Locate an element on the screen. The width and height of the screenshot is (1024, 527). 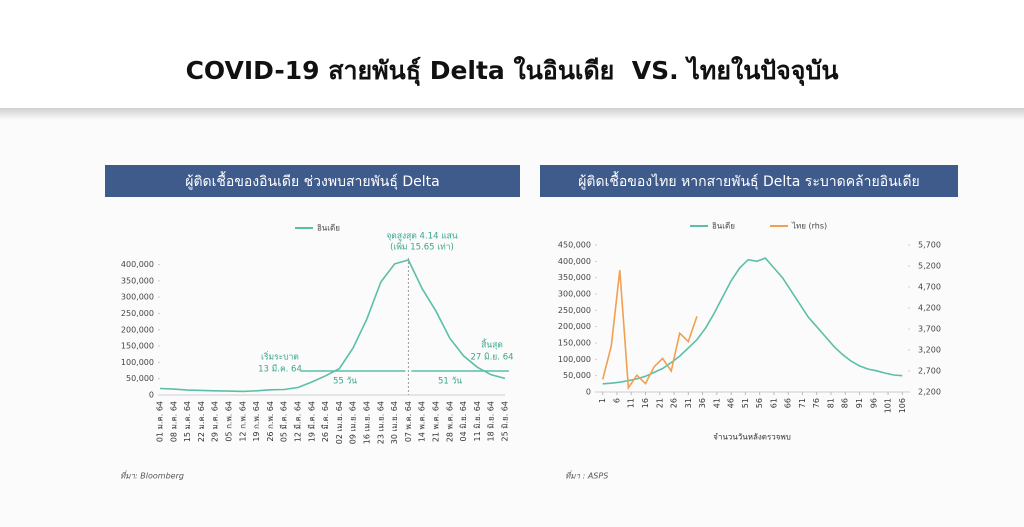
x-tick-label: 30 เม.ย. 64 is located at coordinates (394, 422).